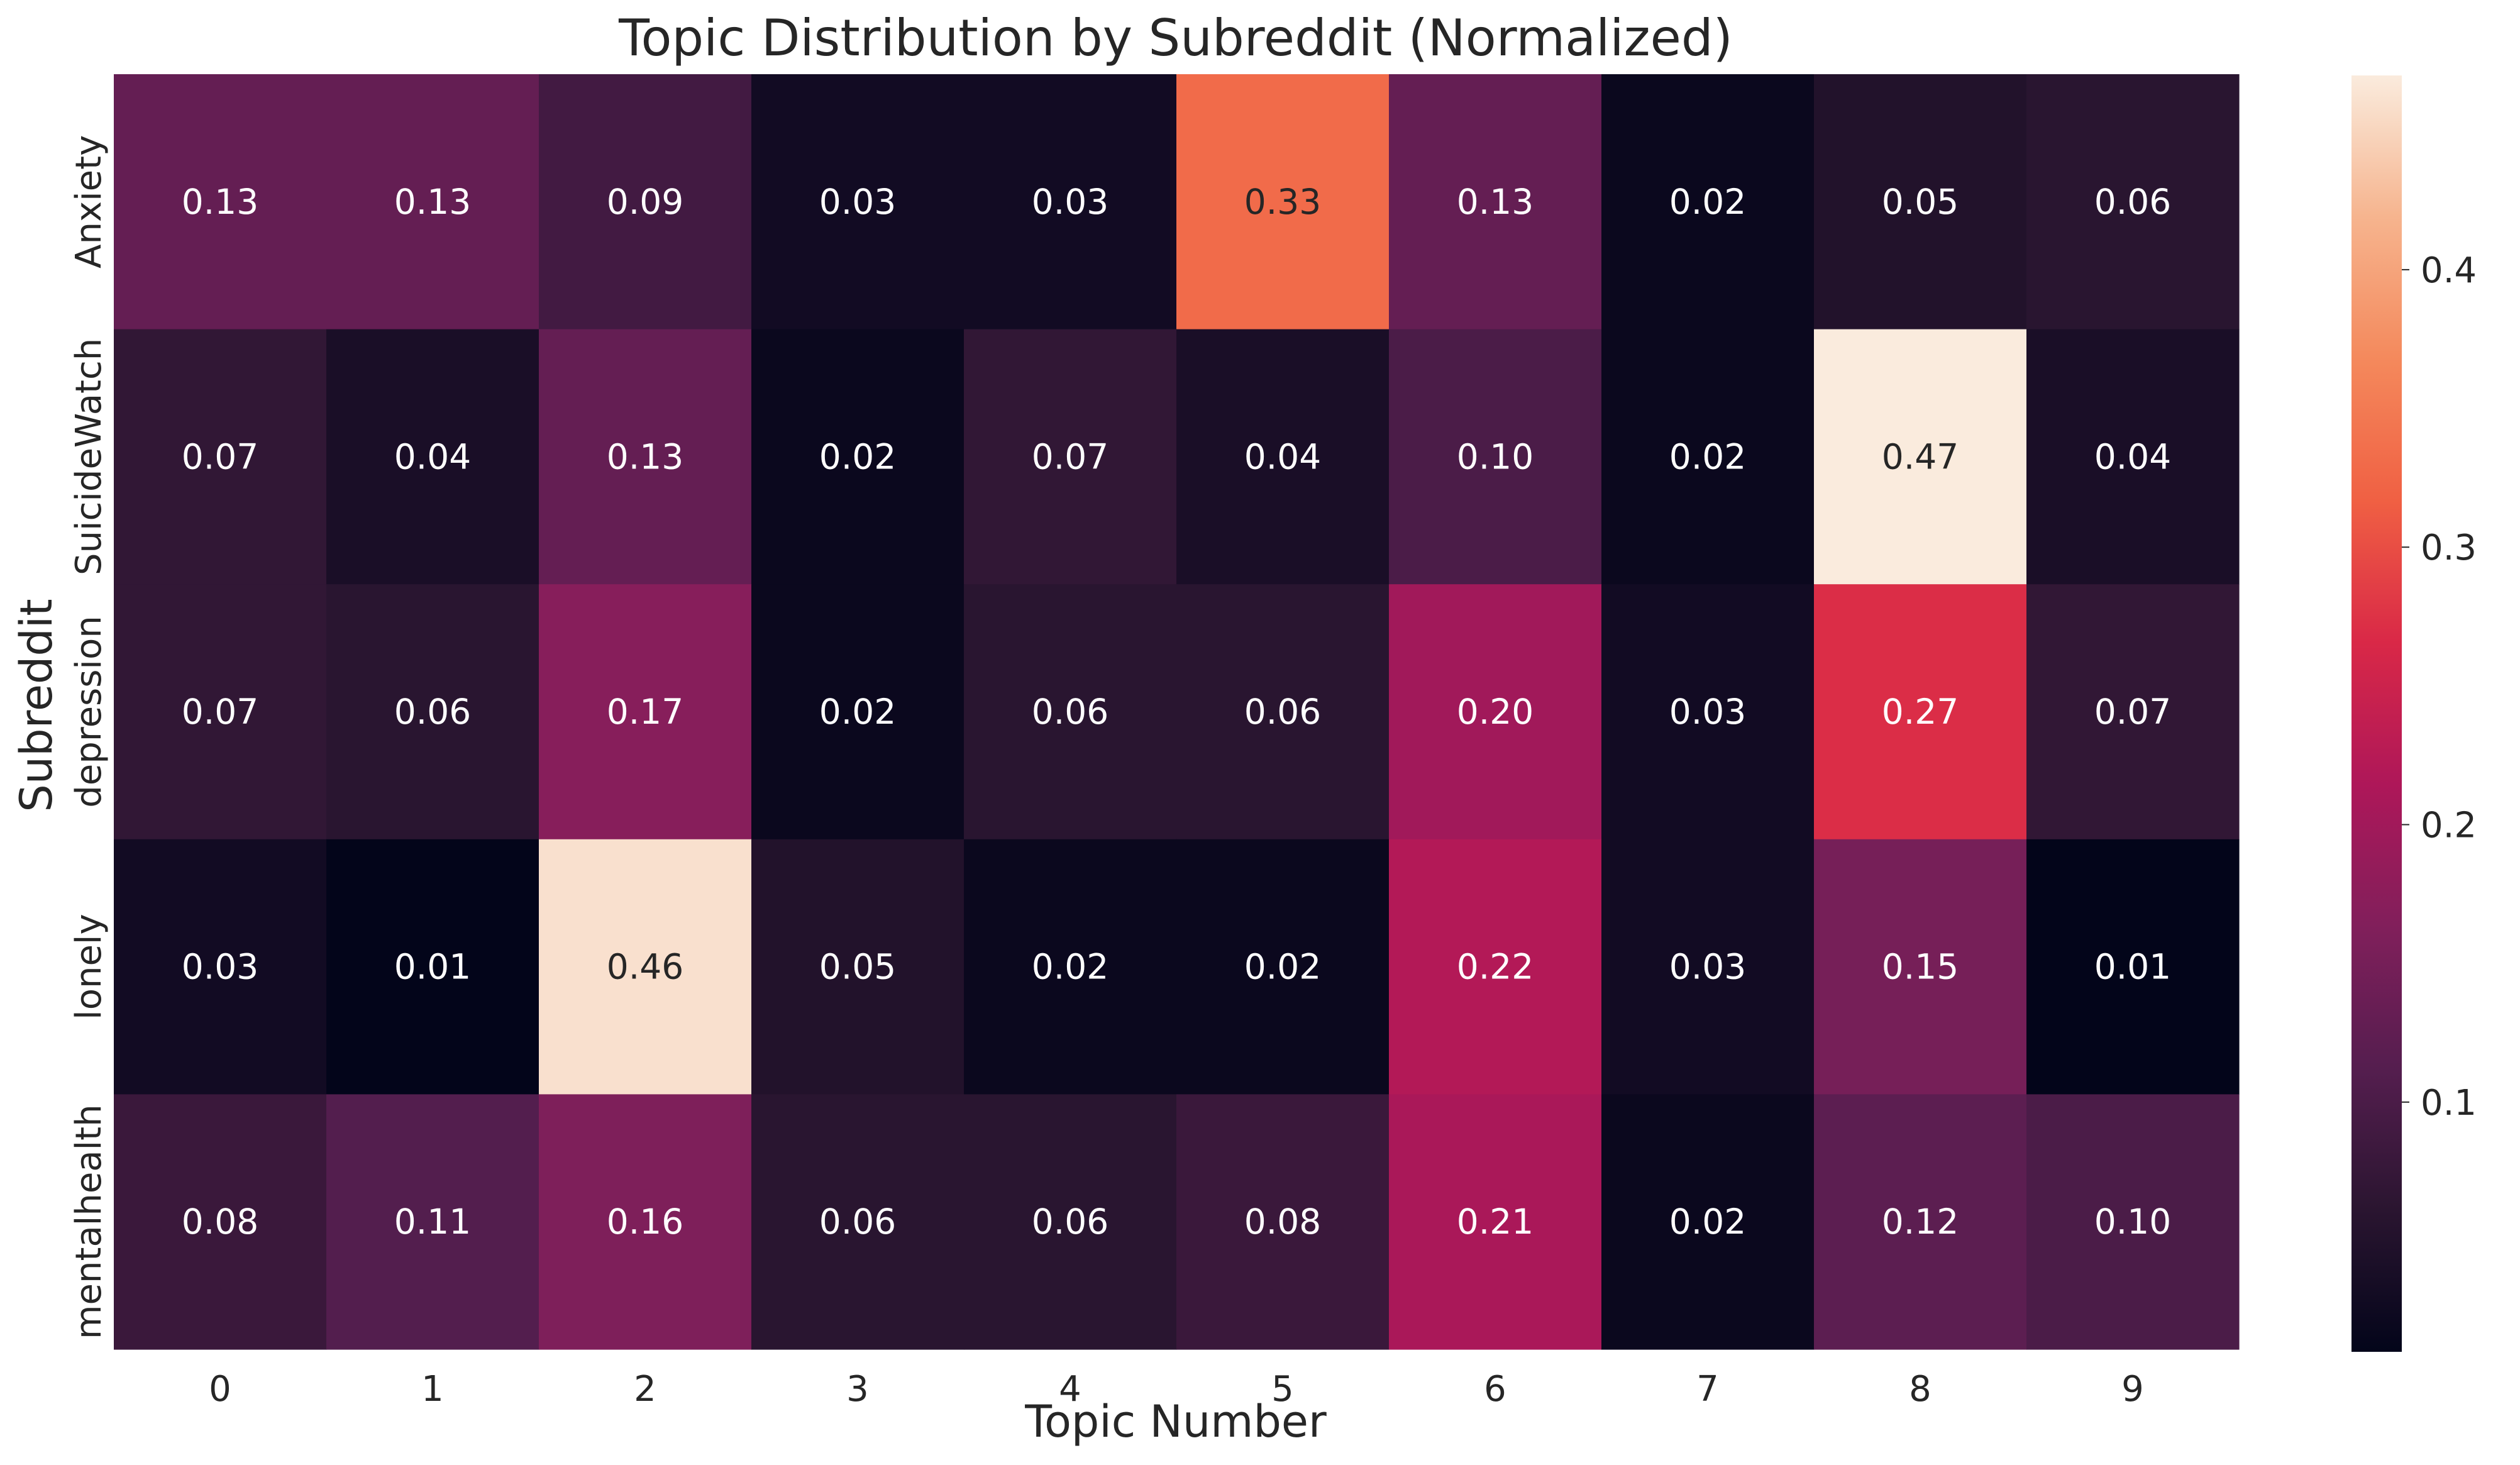 The height and width of the screenshot is (1465, 2520). Describe the element at coordinates (89, 201) in the screenshot. I see `y-tick-label: Anxiety` at that location.